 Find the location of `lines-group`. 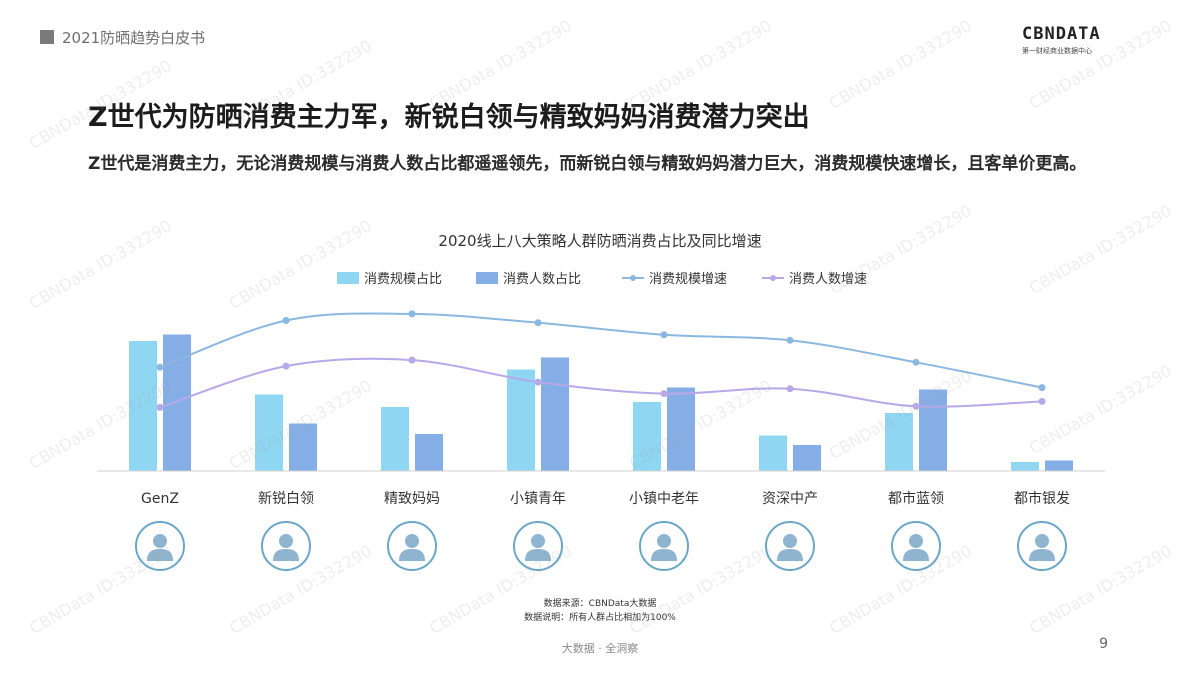

lines-group is located at coordinates (601, 360).